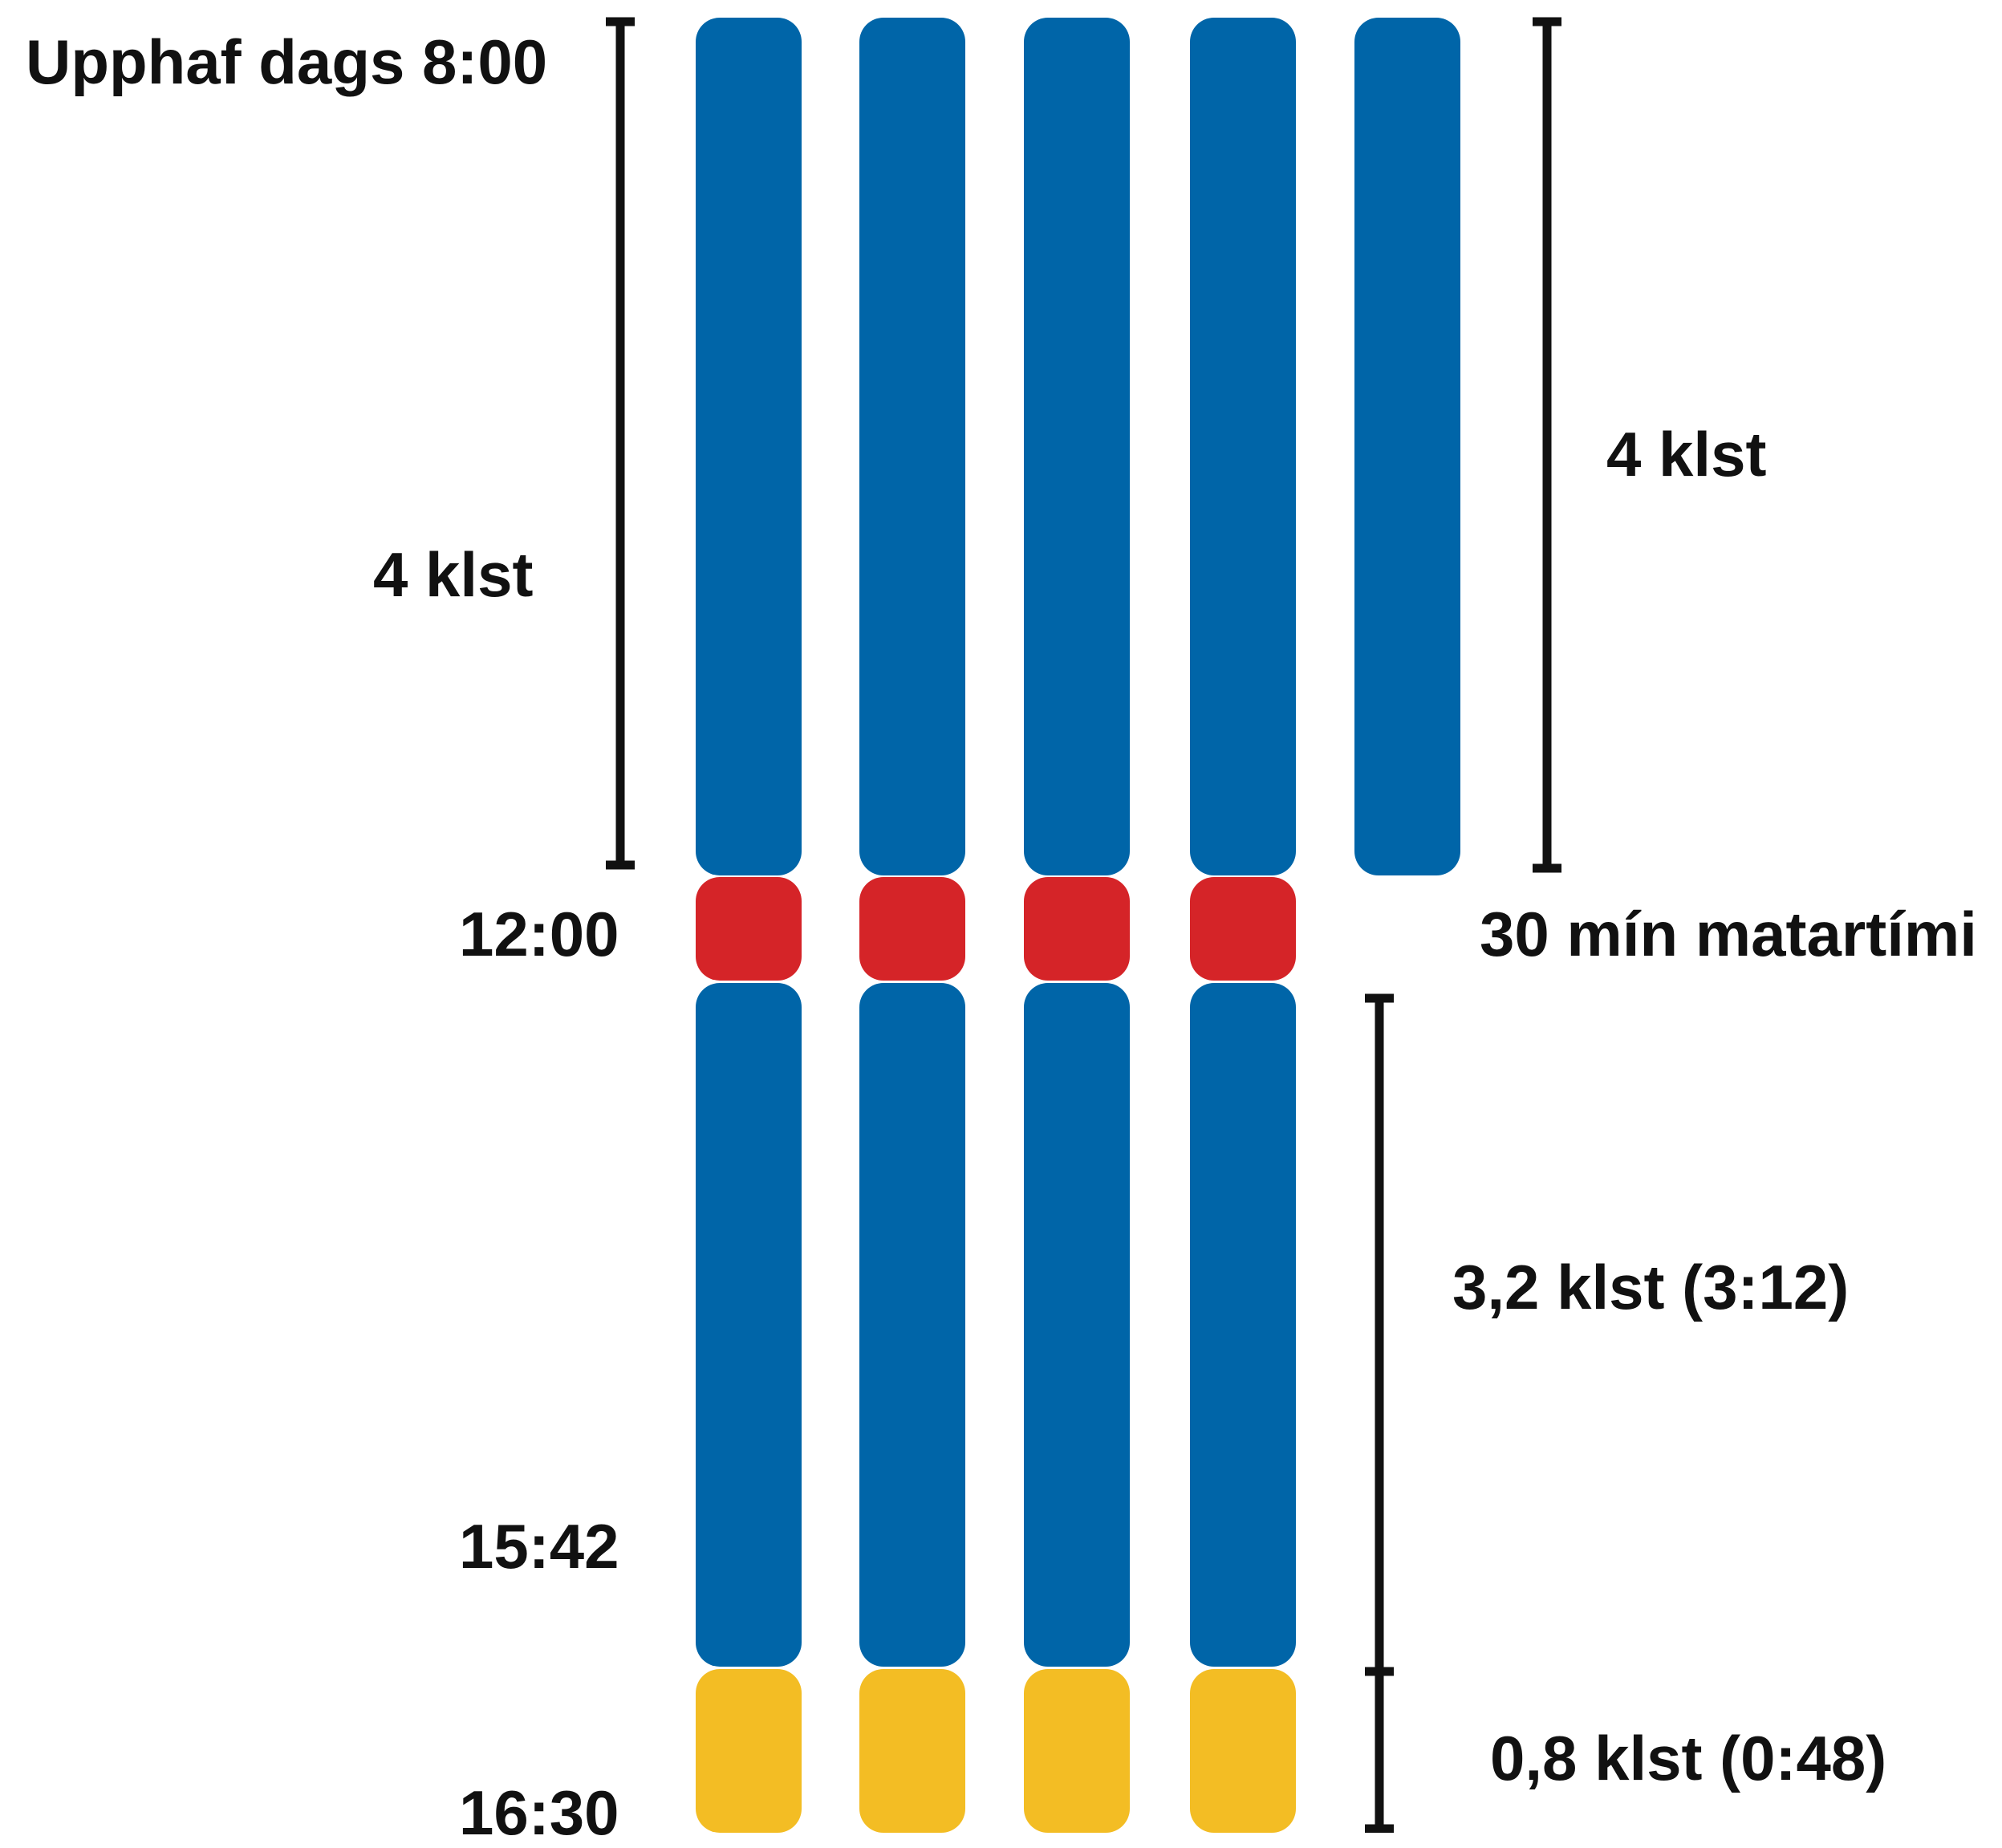  Describe the element at coordinates (287, 61) in the screenshot. I see `start-time-label: Upphaf dags 8:00` at that location.